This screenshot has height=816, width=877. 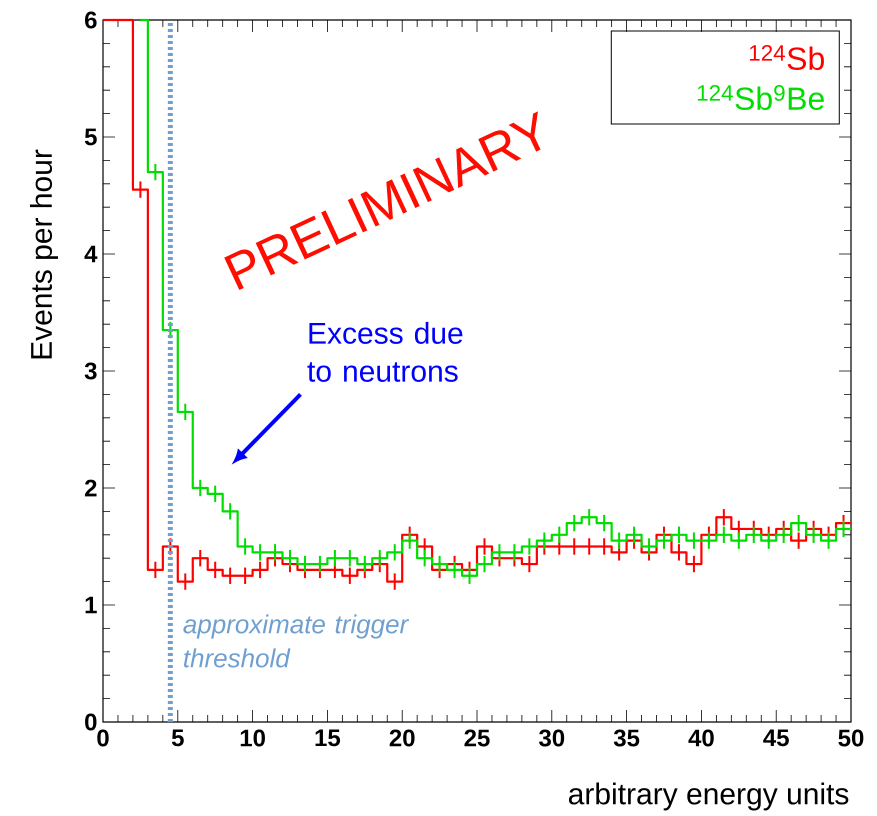 I want to click on x-tick-label: 30, so click(x=551, y=738).